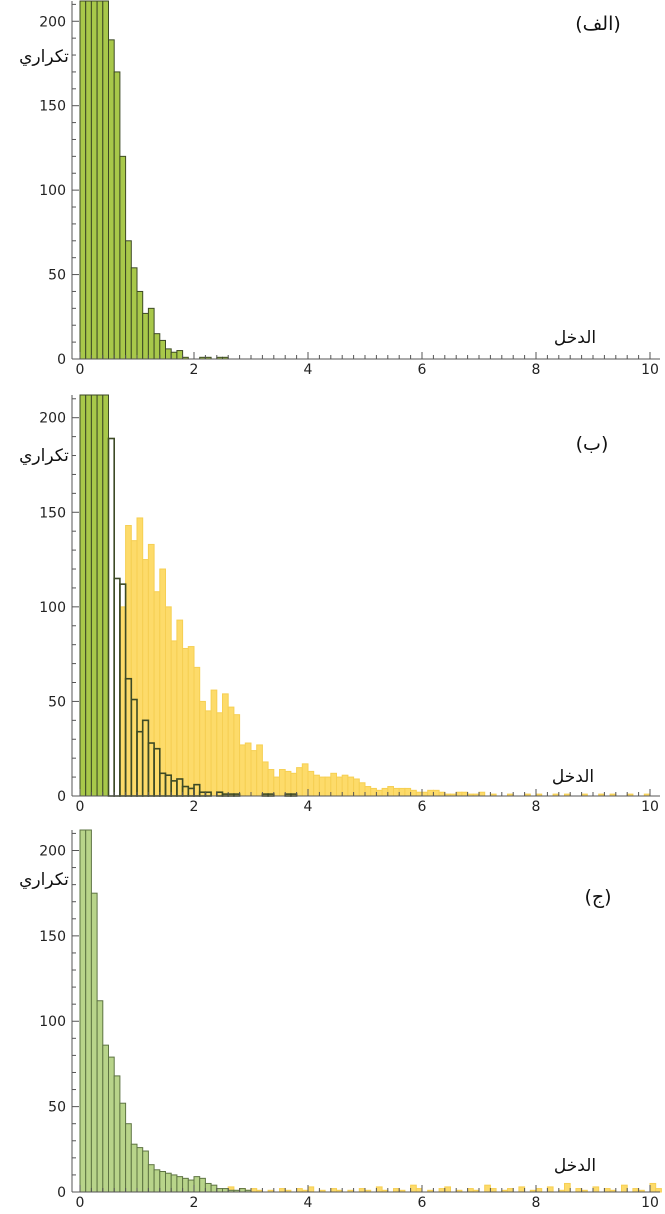 The height and width of the screenshot is (1214, 665). What do you see at coordinates (194, 1203) in the screenshot?
I see `x-tick-label: 2` at bounding box center [194, 1203].